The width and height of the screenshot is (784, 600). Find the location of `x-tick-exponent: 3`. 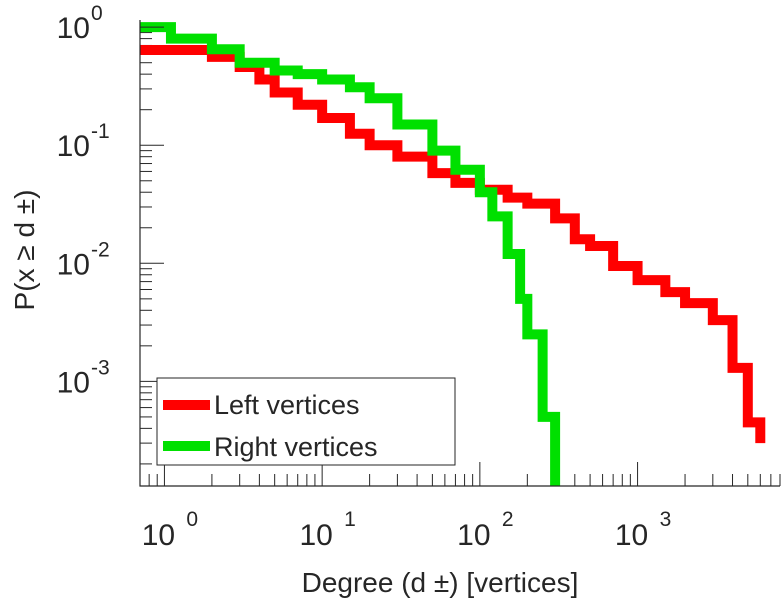

x-tick-exponent: 3 is located at coordinates (666, 519).